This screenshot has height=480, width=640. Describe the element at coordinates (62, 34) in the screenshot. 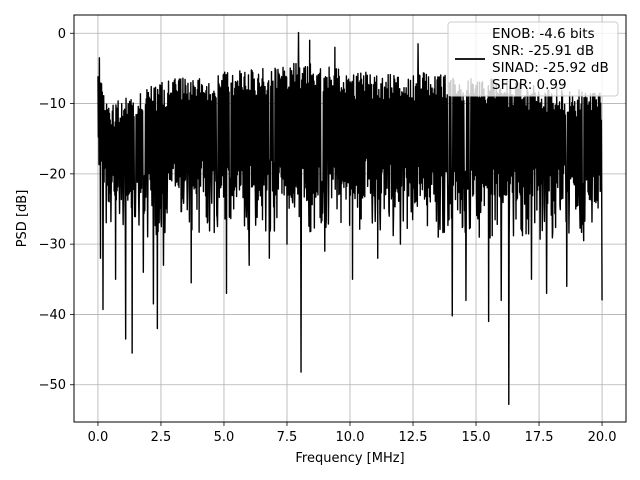

I see `y-tick-label: 0` at that location.